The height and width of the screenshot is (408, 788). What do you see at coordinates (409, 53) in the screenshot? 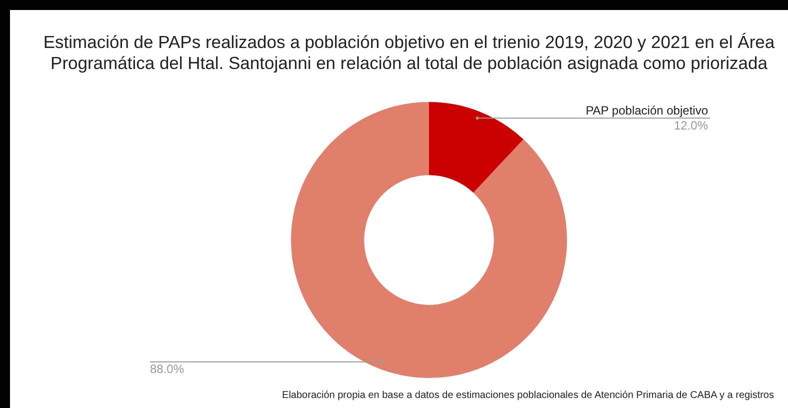
I see `chart-title: Estimación de PAPs realizados a población objetivo en el trienio 2019, 2020 y 2021 en el Área Programática del Htal. Santojanni en relación al total de población asignada como priorizada` at bounding box center [409, 53].